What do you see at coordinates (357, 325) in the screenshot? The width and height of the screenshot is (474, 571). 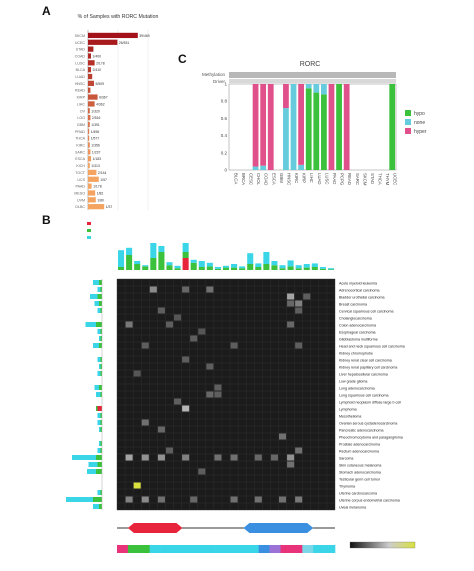 I see `panel-b-row-label: Colon adenocarcinoma` at bounding box center [357, 325].